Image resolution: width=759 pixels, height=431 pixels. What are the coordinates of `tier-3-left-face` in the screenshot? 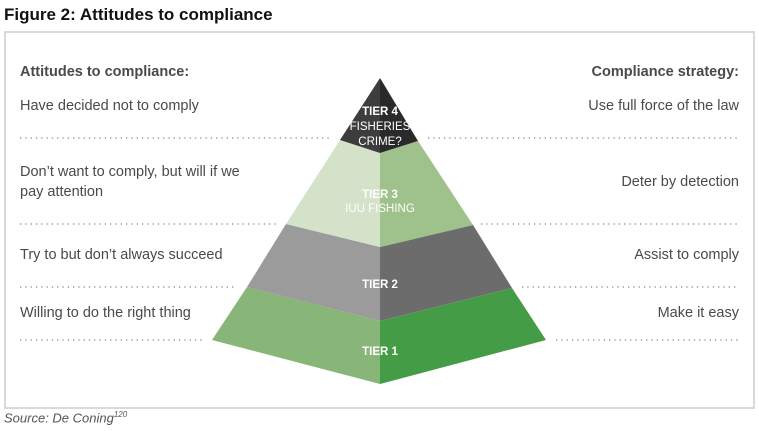 It's located at (333, 193).